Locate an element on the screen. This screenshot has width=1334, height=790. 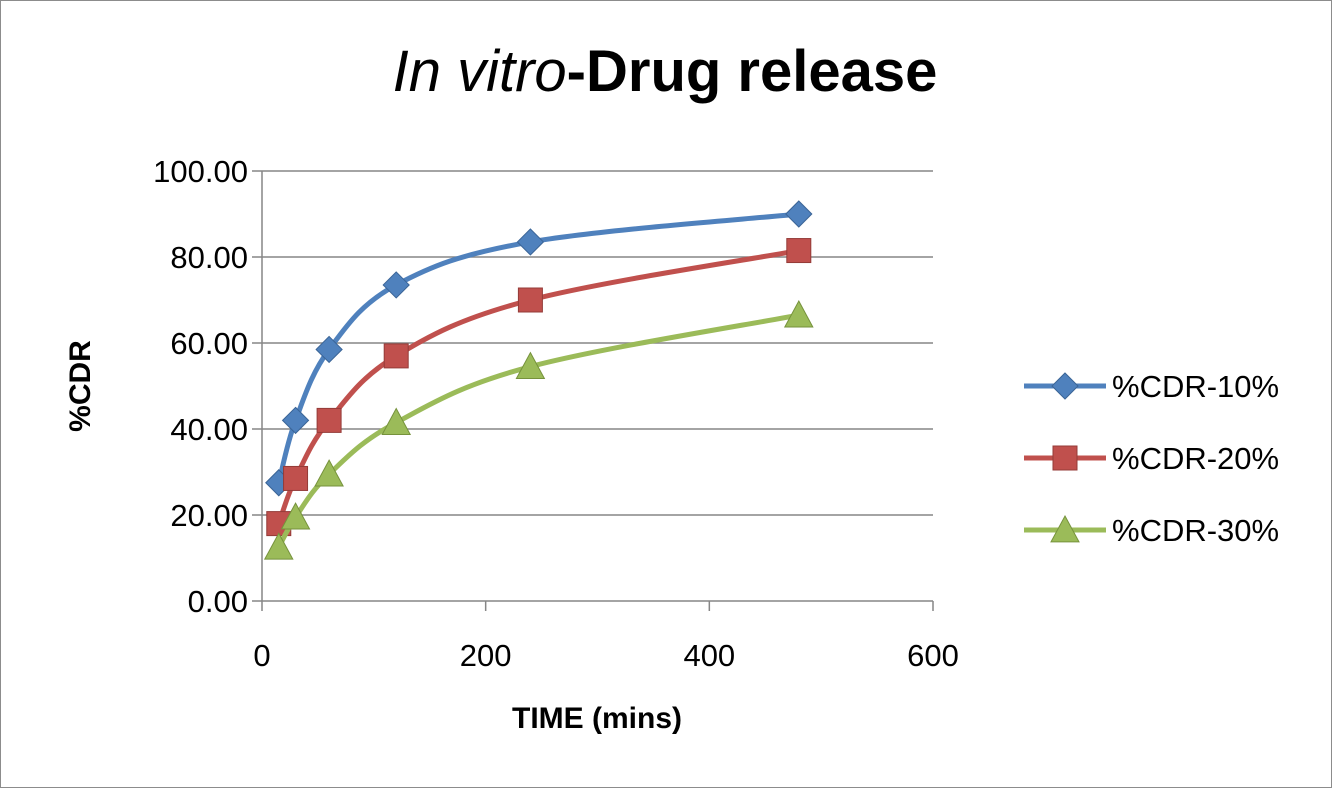
legend: %CDR-10% %CDR-20% %CDR-30% is located at coordinates (1151, 458).